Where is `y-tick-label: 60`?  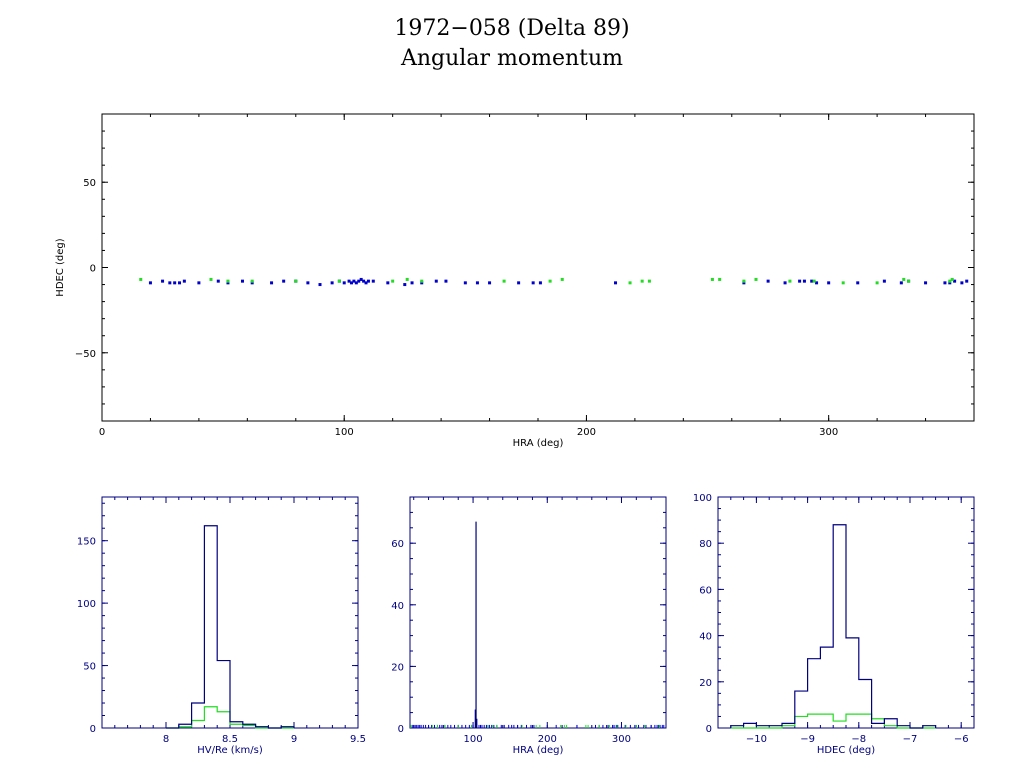
y-tick-label: 60 is located at coordinates (705, 590).